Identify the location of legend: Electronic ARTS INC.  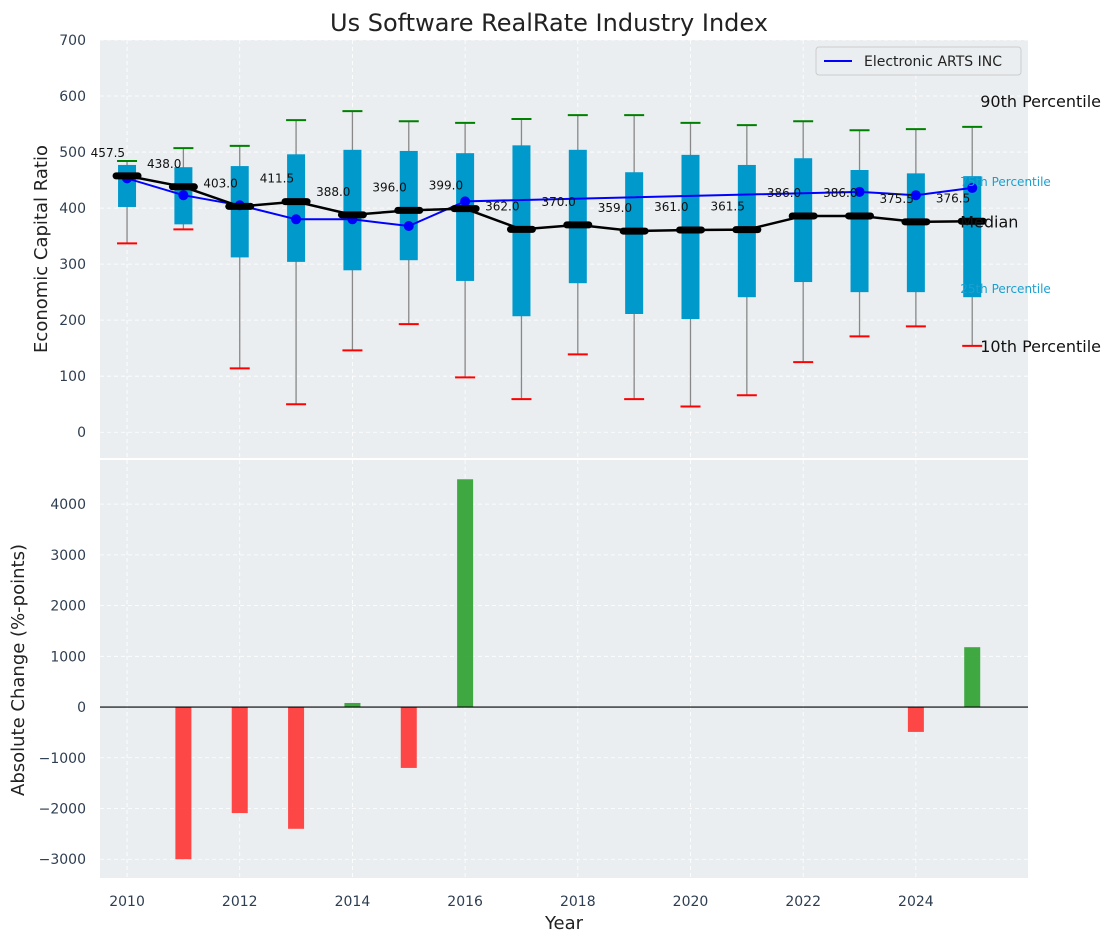
(918, 61).